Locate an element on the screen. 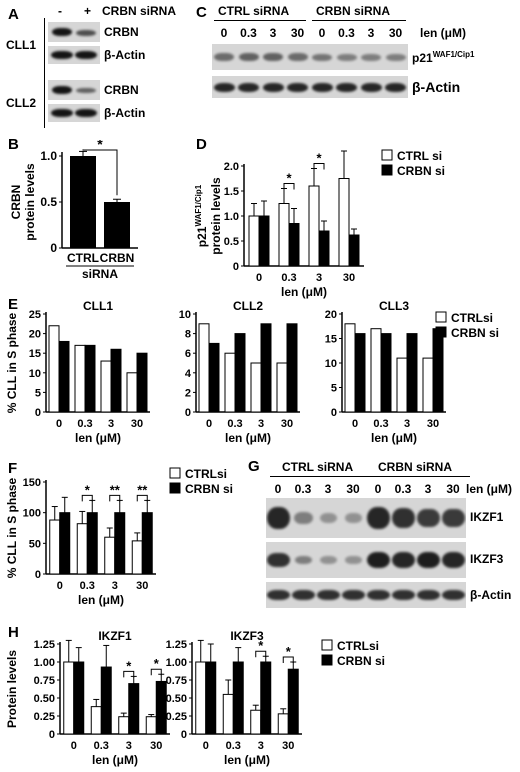  panel-a-cll2-label2: β-Actin is located at coordinates (125, 113).